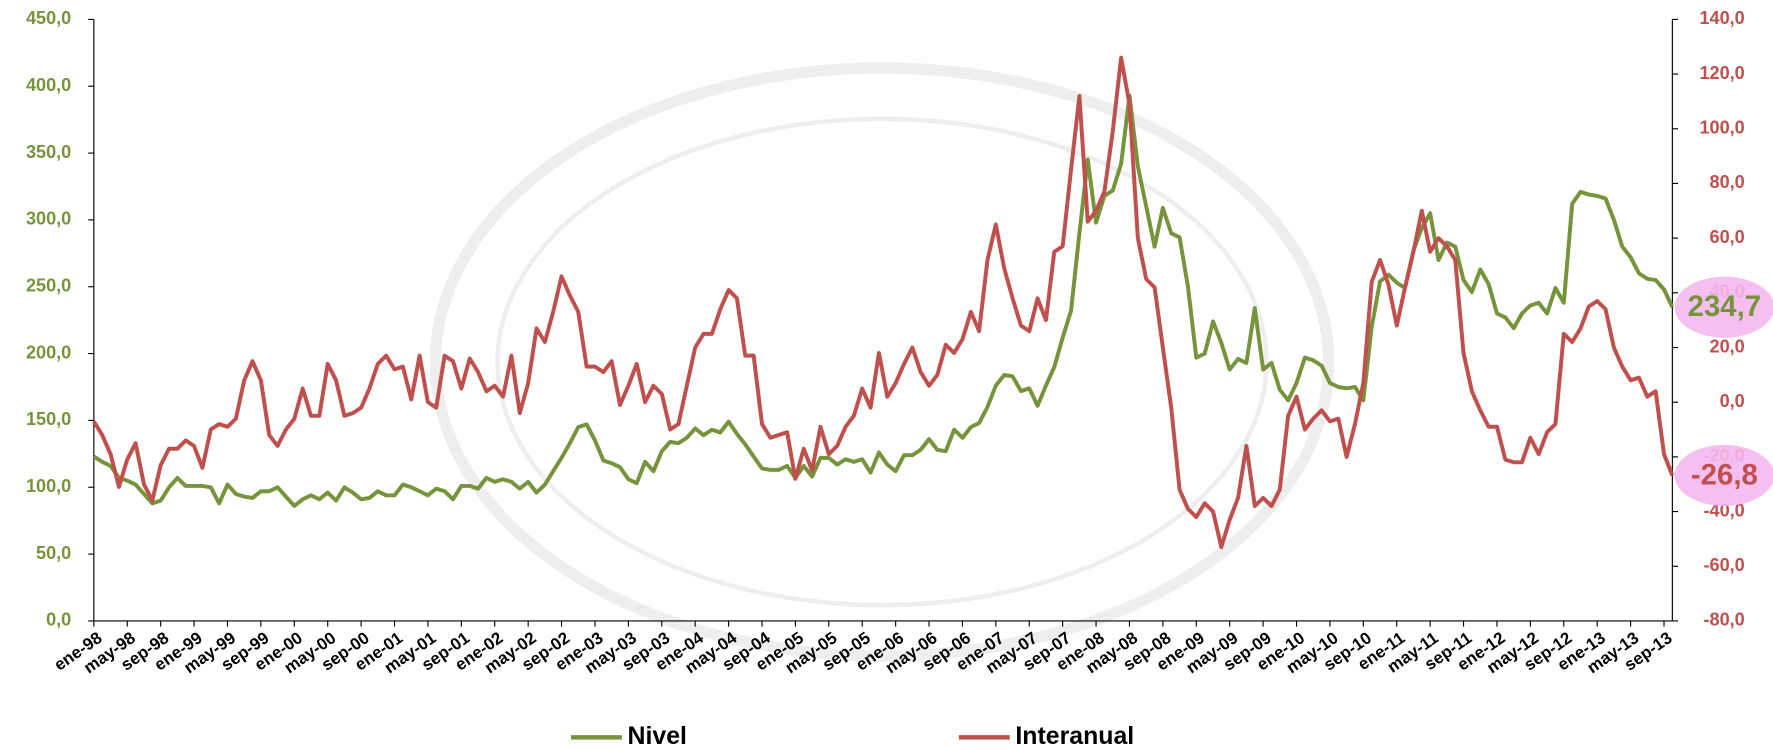 The width and height of the screenshot is (1773, 750). What do you see at coordinates (48, 18) in the screenshot?
I see `y-tick-label: 450,0` at bounding box center [48, 18].